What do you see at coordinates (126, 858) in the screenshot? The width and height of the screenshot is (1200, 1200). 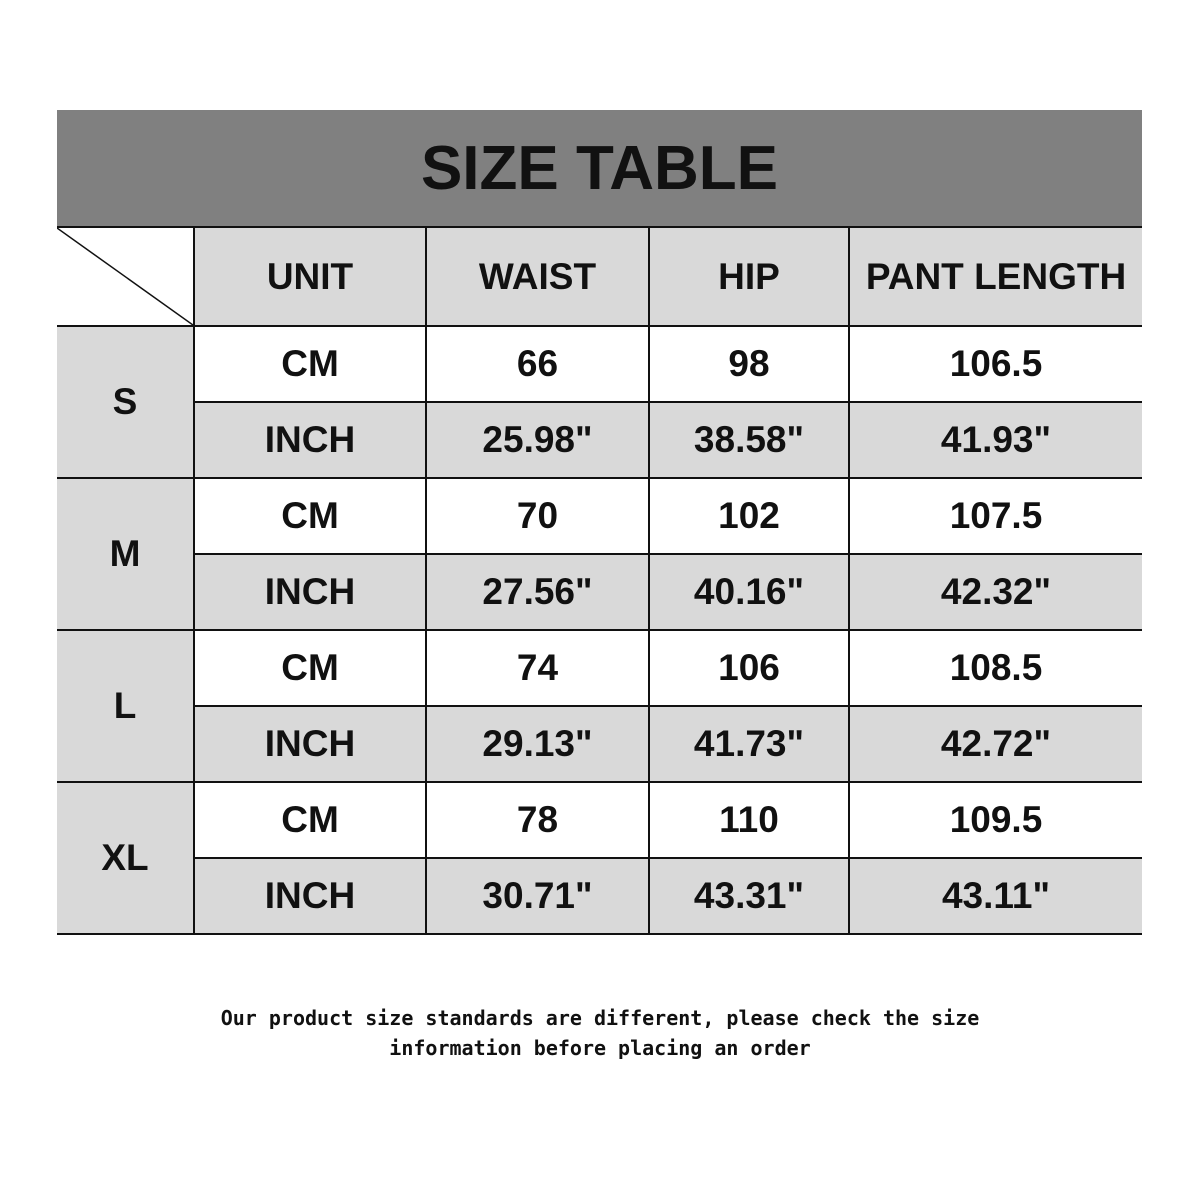 I see `size-label: XL` at bounding box center [126, 858].